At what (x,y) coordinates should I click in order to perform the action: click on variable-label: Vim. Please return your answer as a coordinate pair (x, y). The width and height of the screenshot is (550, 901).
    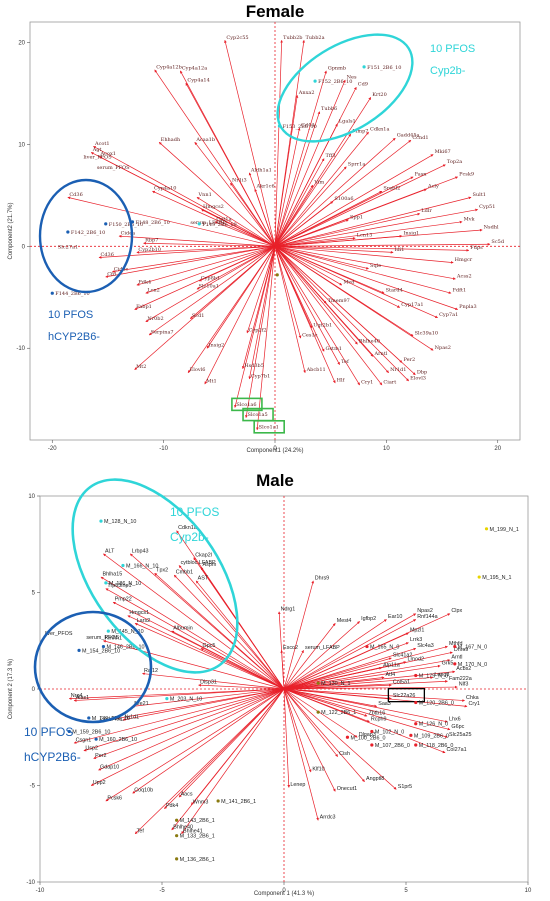
    Looking at the image, I should click on (318, 183).